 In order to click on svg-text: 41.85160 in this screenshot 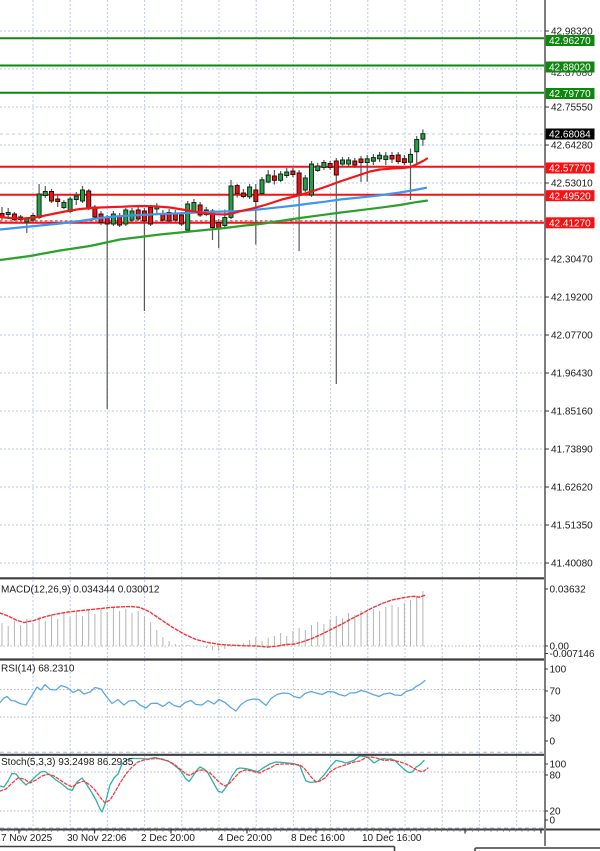, I will do `click(572, 412)`.